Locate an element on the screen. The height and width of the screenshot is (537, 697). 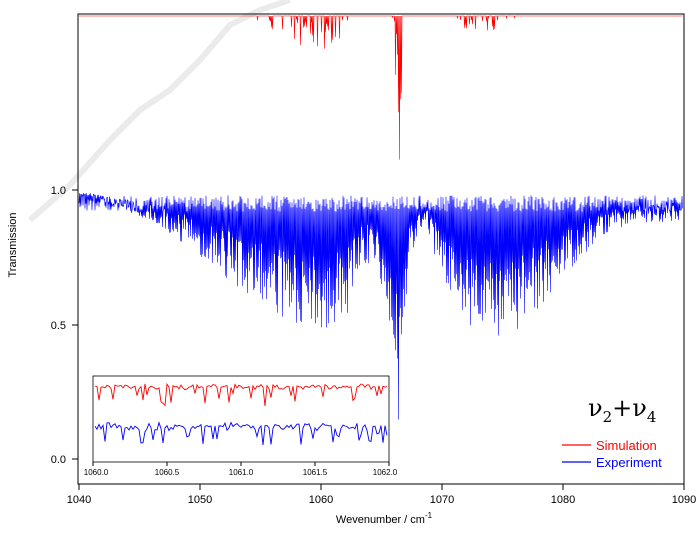
legend-label-experiment: Experiment is located at coordinates (629, 462).